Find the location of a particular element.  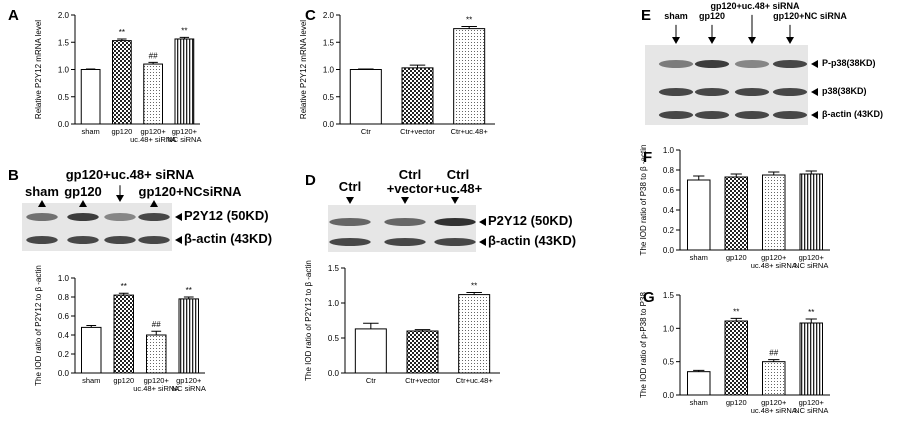

x-tick-label: Ctr+uc.48+ is located at coordinates (469, 131).